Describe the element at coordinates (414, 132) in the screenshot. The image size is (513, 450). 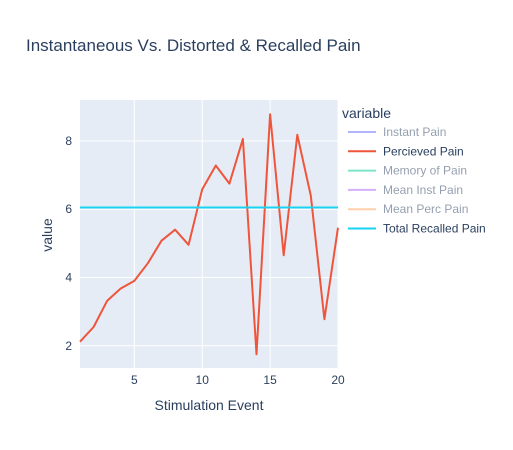
I see `legend-label: Instant Pain` at that location.